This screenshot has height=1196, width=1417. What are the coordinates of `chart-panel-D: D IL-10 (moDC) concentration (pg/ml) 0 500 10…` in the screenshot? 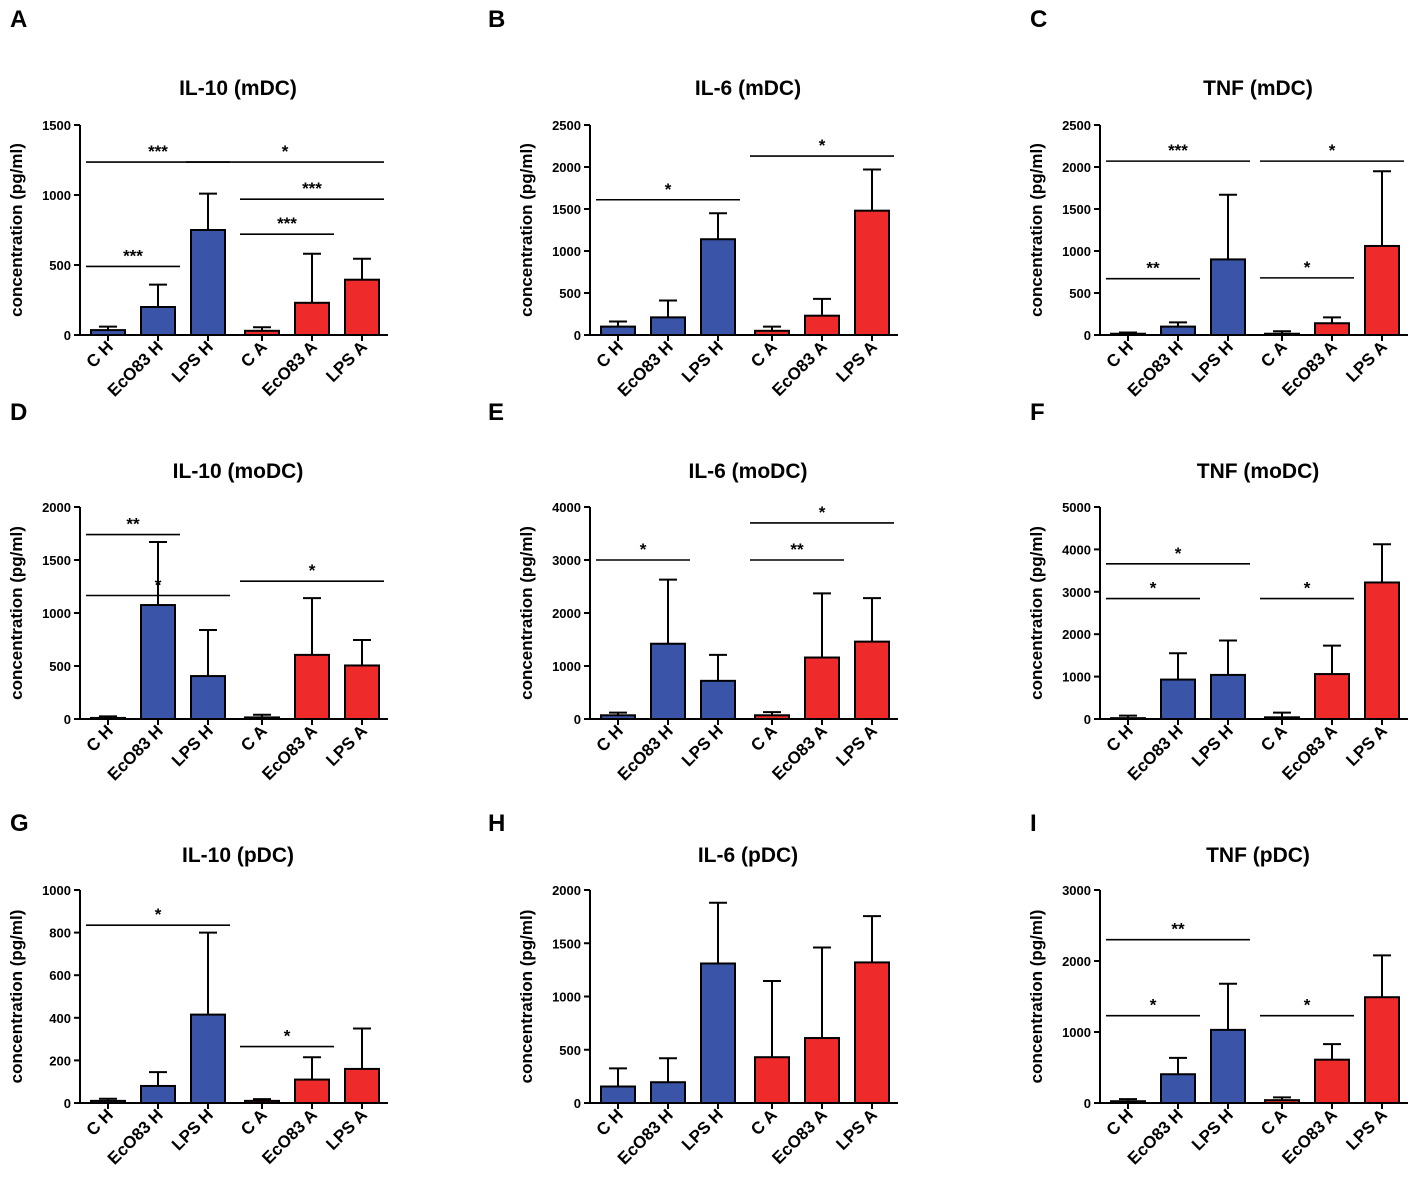 It's located at (197, 591).